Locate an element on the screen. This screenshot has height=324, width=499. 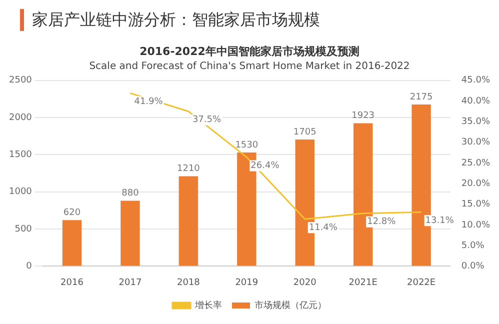
y2-tick-label: 10.0% is located at coordinates (475, 225).